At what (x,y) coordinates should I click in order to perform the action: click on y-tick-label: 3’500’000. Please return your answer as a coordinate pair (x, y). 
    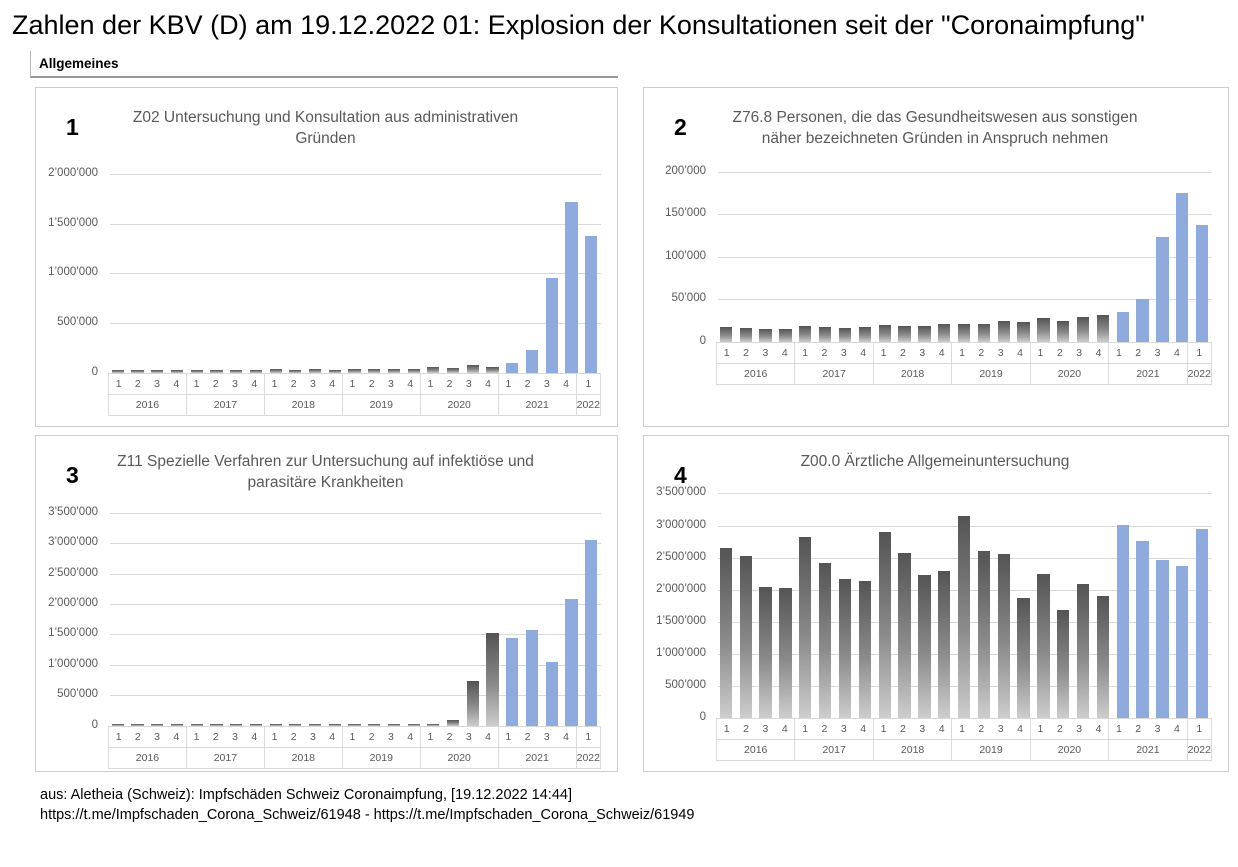
    Looking at the image, I should click on (73, 511).